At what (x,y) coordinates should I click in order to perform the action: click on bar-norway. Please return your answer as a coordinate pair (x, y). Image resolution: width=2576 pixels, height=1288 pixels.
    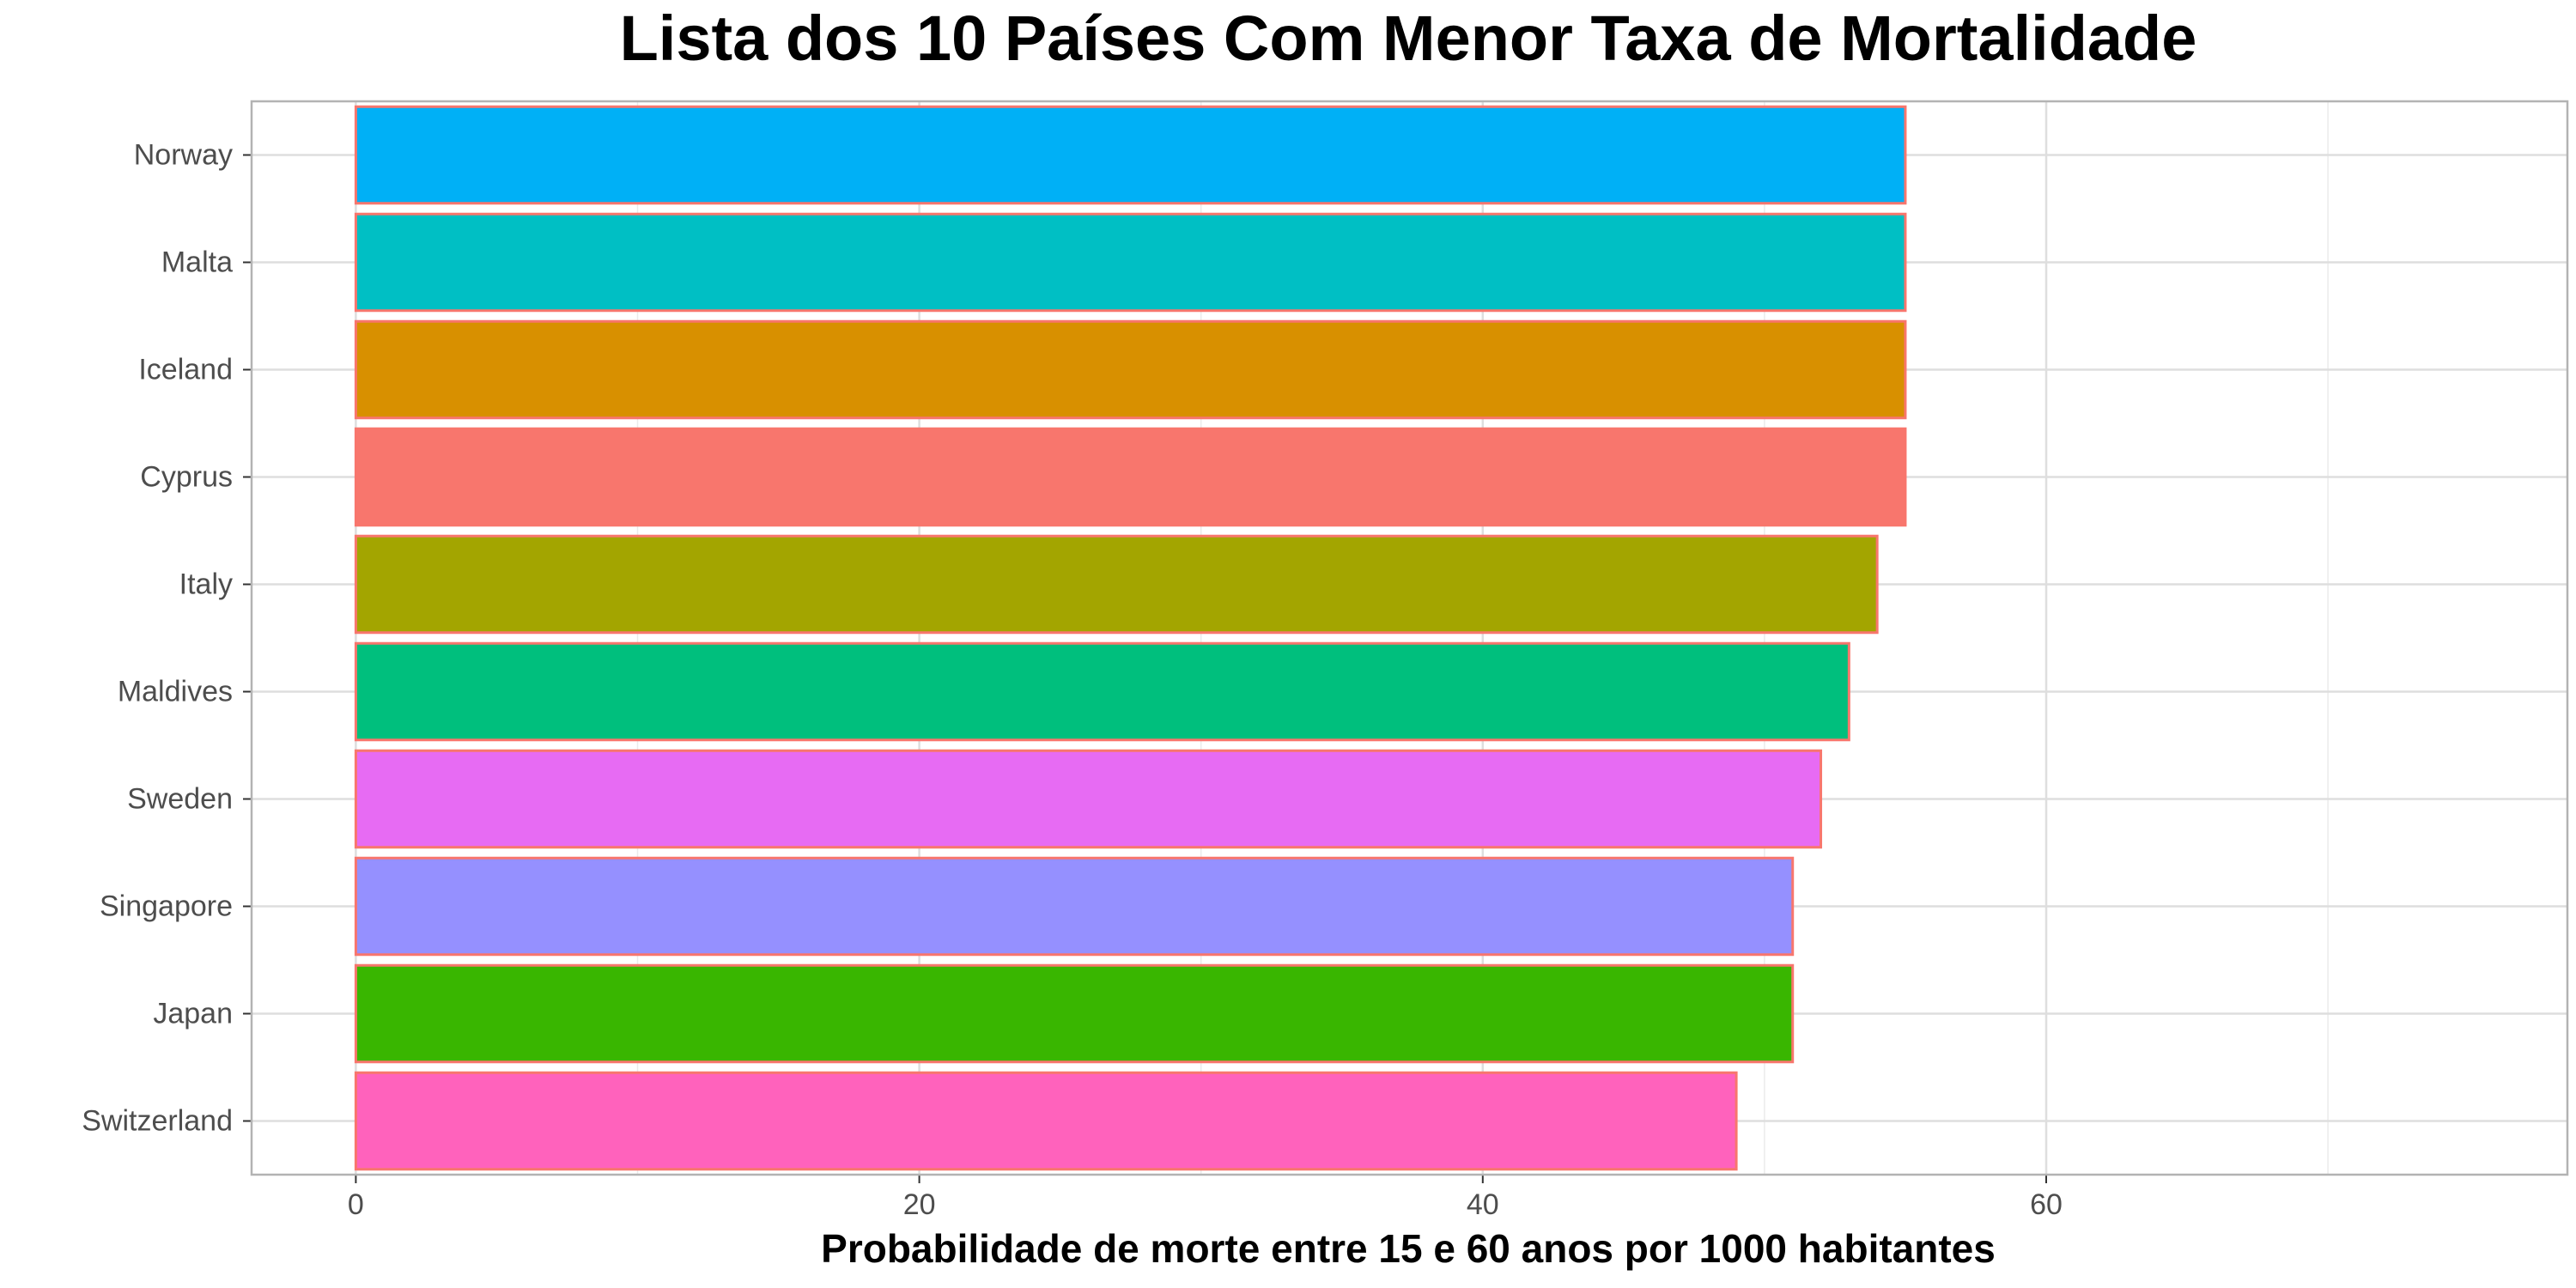
    Looking at the image, I should click on (1130, 155).